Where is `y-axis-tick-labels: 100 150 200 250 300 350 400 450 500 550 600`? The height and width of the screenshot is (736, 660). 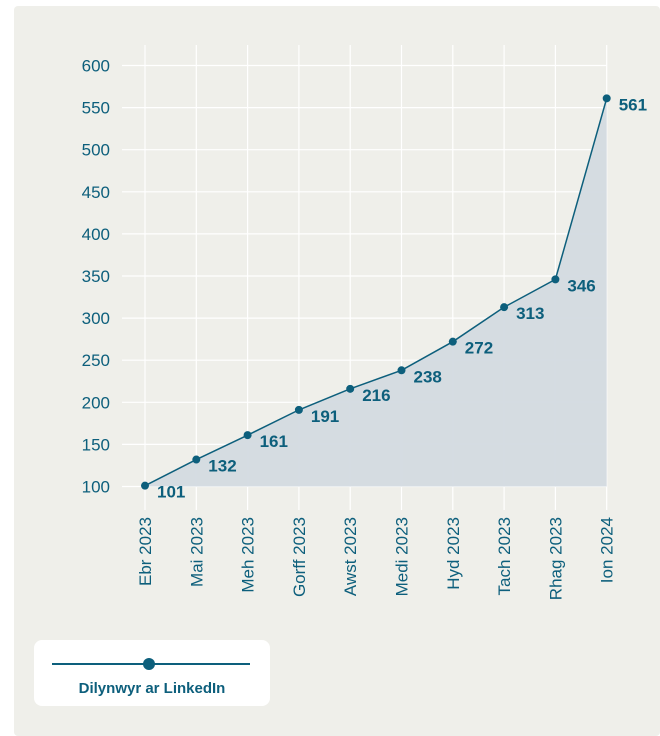 y-axis-tick-labels: 100 150 200 250 300 350 400 450 500 550 600 is located at coordinates (96, 277).